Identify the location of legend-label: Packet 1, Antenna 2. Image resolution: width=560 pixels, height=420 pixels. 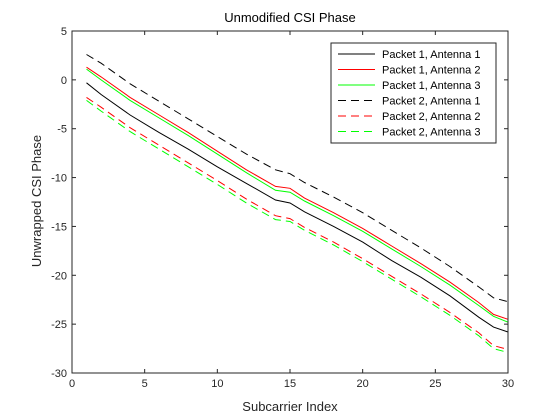
(431, 71).